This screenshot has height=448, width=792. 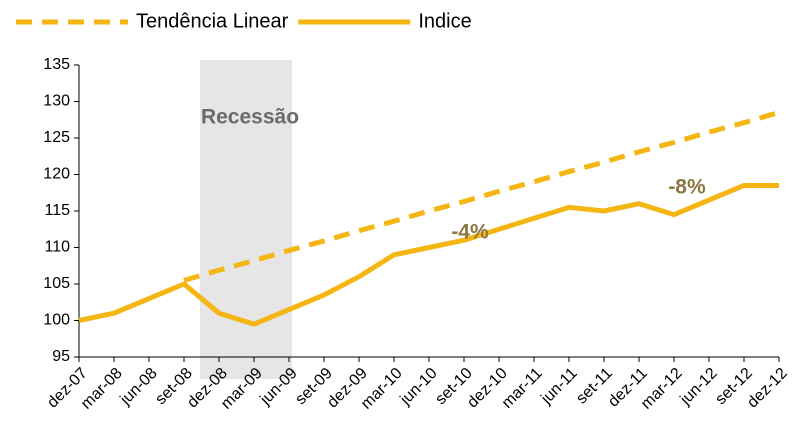 What do you see at coordinates (56, 64) in the screenshot?
I see `y-tick-label: 135` at bounding box center [56, 64].